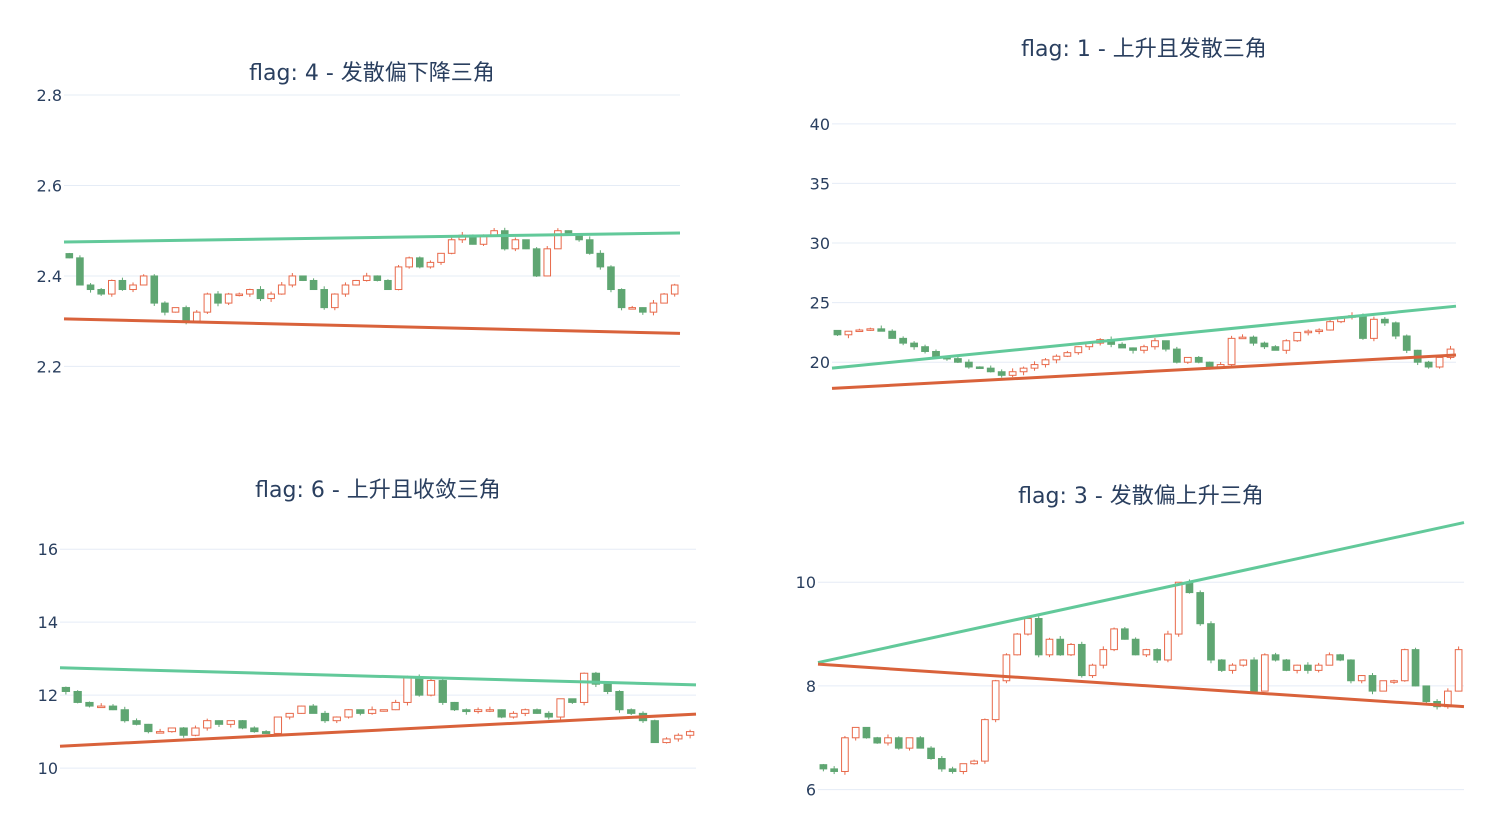 This screenshot has width=1488, height=816. I want to click on y-tick-label: 2.4, so click(49, 276).